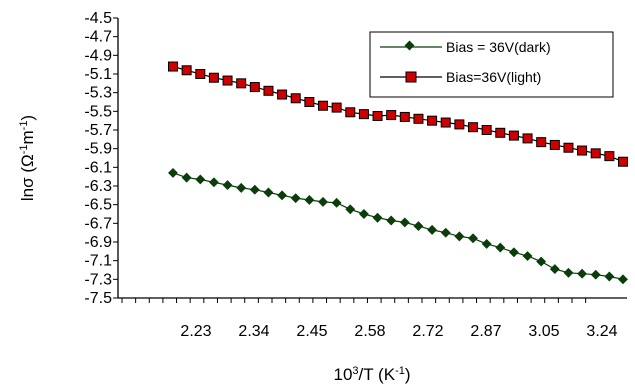 The image size is (635, 390). What do you see at coordinates (411, 77) in the screenshot?
I see `legend-marker-light` at bounding box center [411, 77].